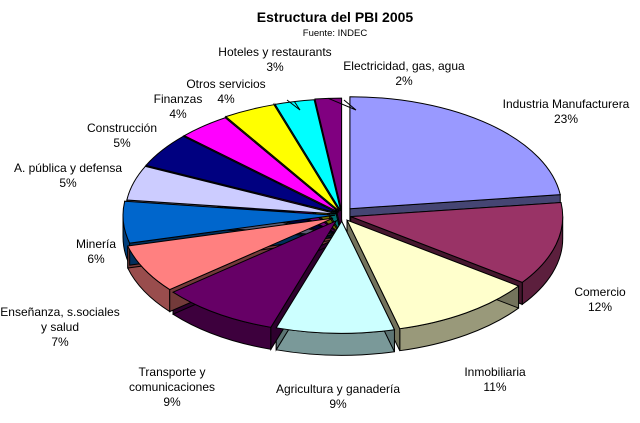 This screenshot has height=423, width=640. What do you see at coordinates (566, 104) in the screenshot?
I see `slice-label-name: Industria Manufacturera` at bounding box center [566, 104].